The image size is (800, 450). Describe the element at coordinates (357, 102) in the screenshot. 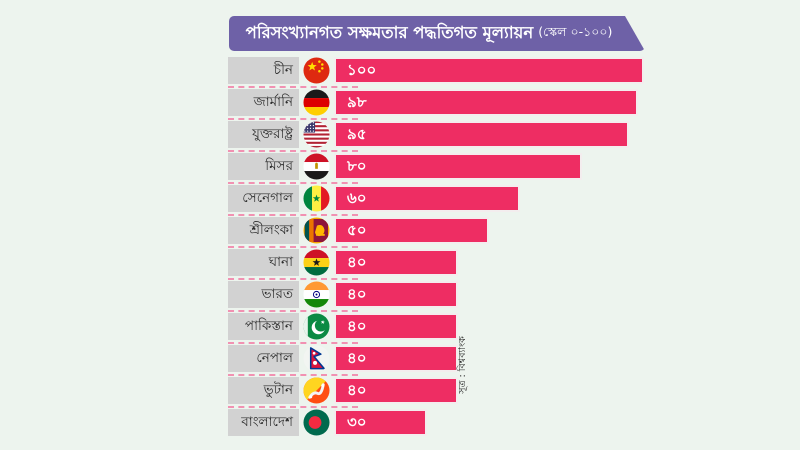

I see `bar-value-label: ৯৮` at that location.